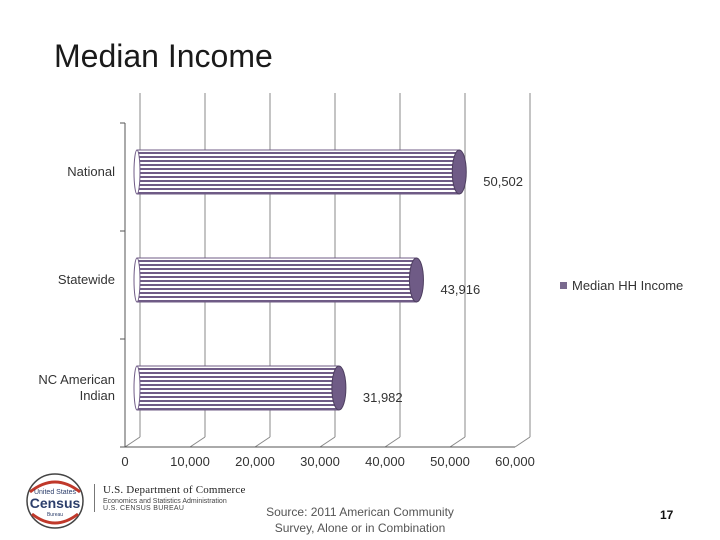 This screenshot has width=720, height=540. I want to click on x-tick-label: 60,000, so click(515, 461).